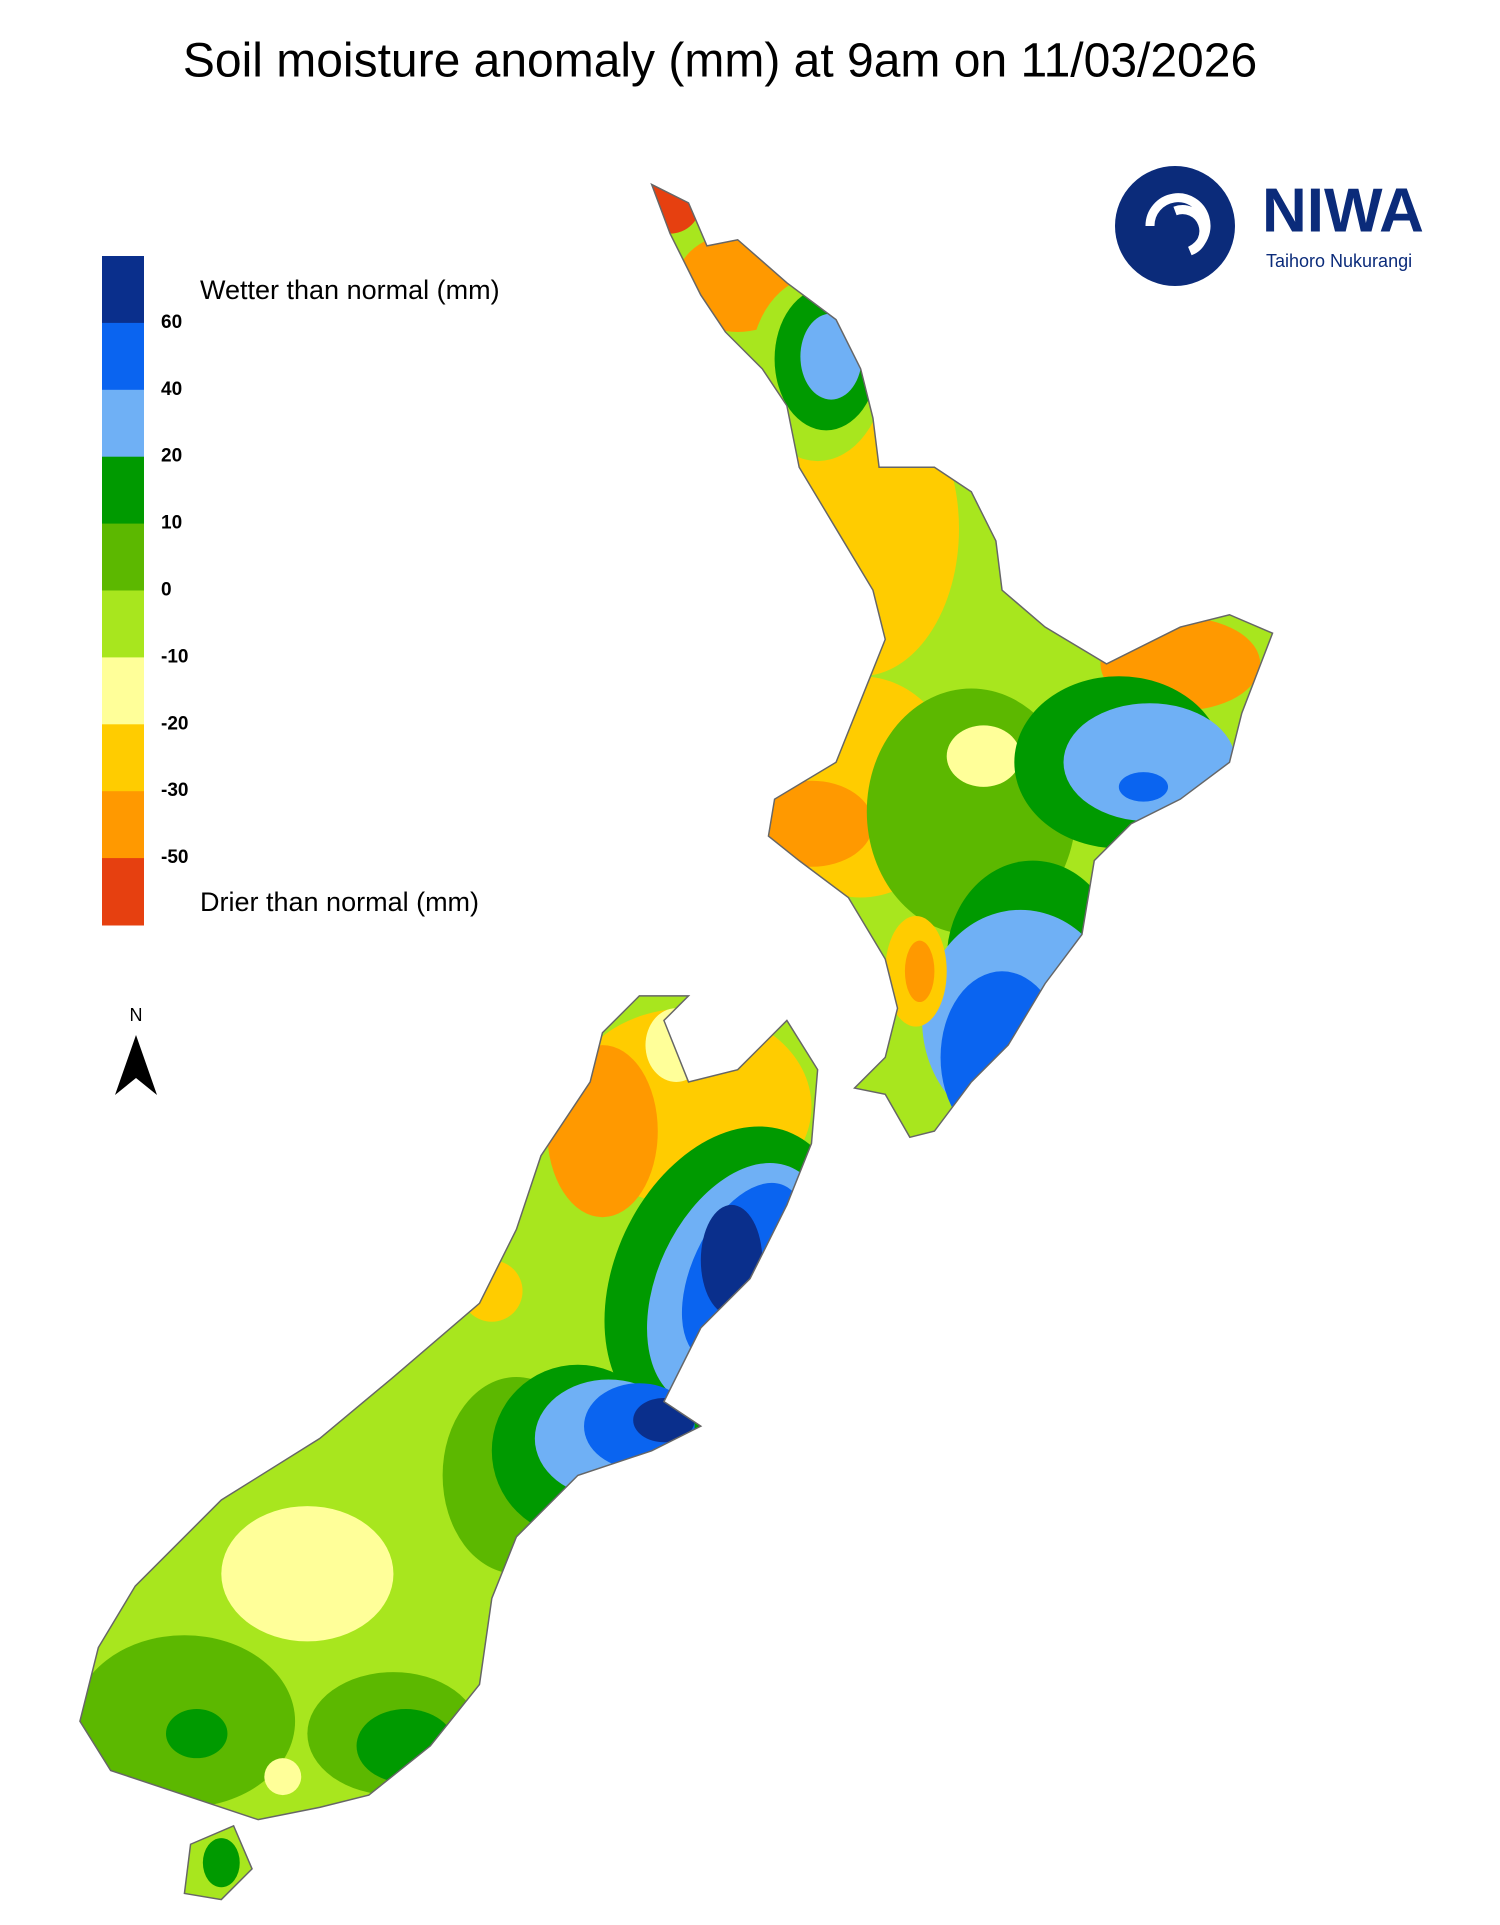 This screenshot has height=1925, width=1500. What do you see at coordinates (174, 790) in the screenshot?
I see `legend-tick-label: -30` at bounding box center [174, 790].